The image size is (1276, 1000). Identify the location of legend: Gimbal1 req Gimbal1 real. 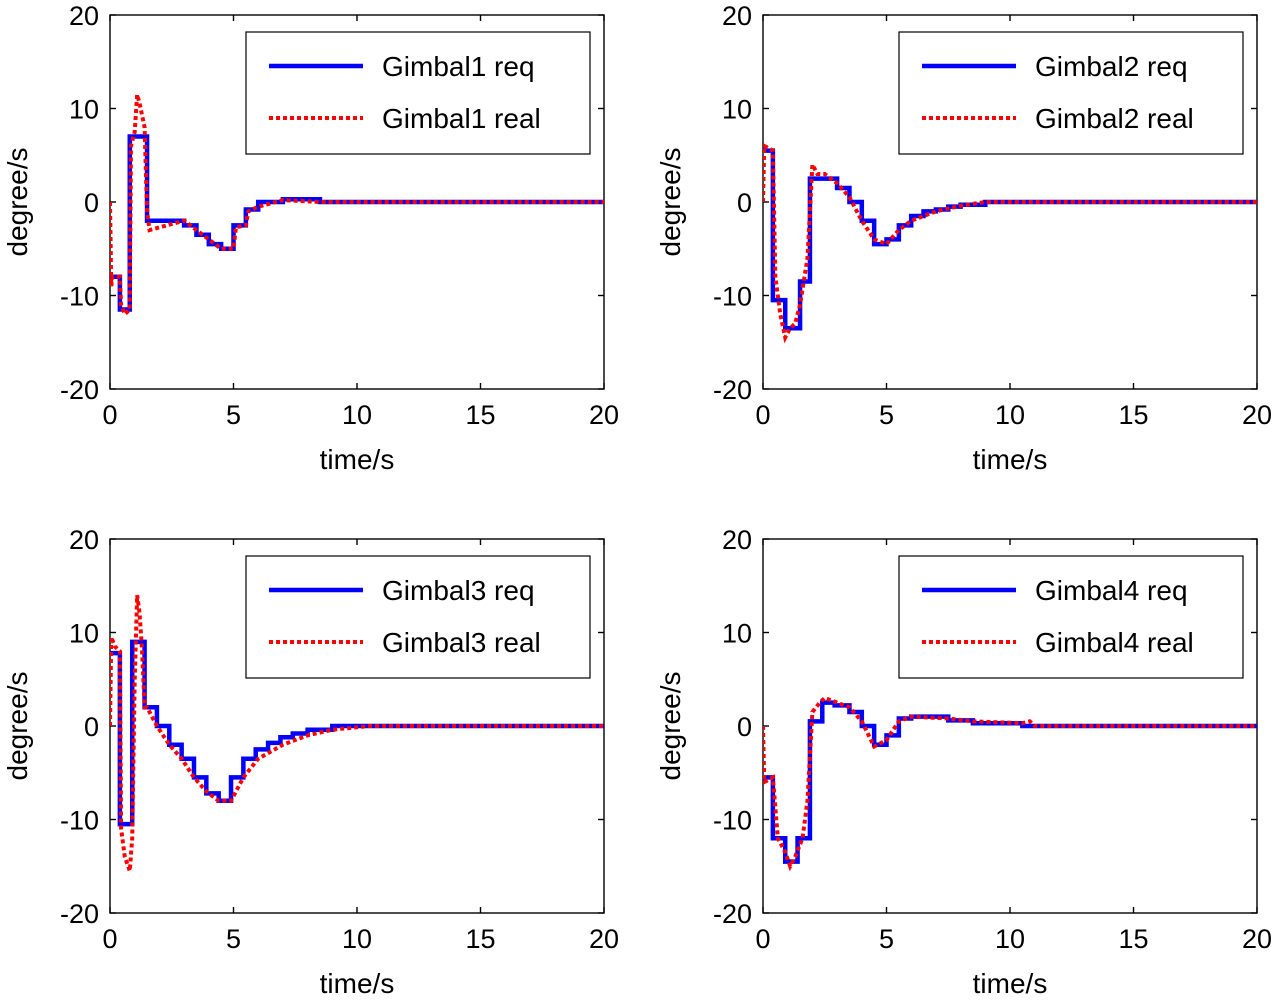
(418, 93).